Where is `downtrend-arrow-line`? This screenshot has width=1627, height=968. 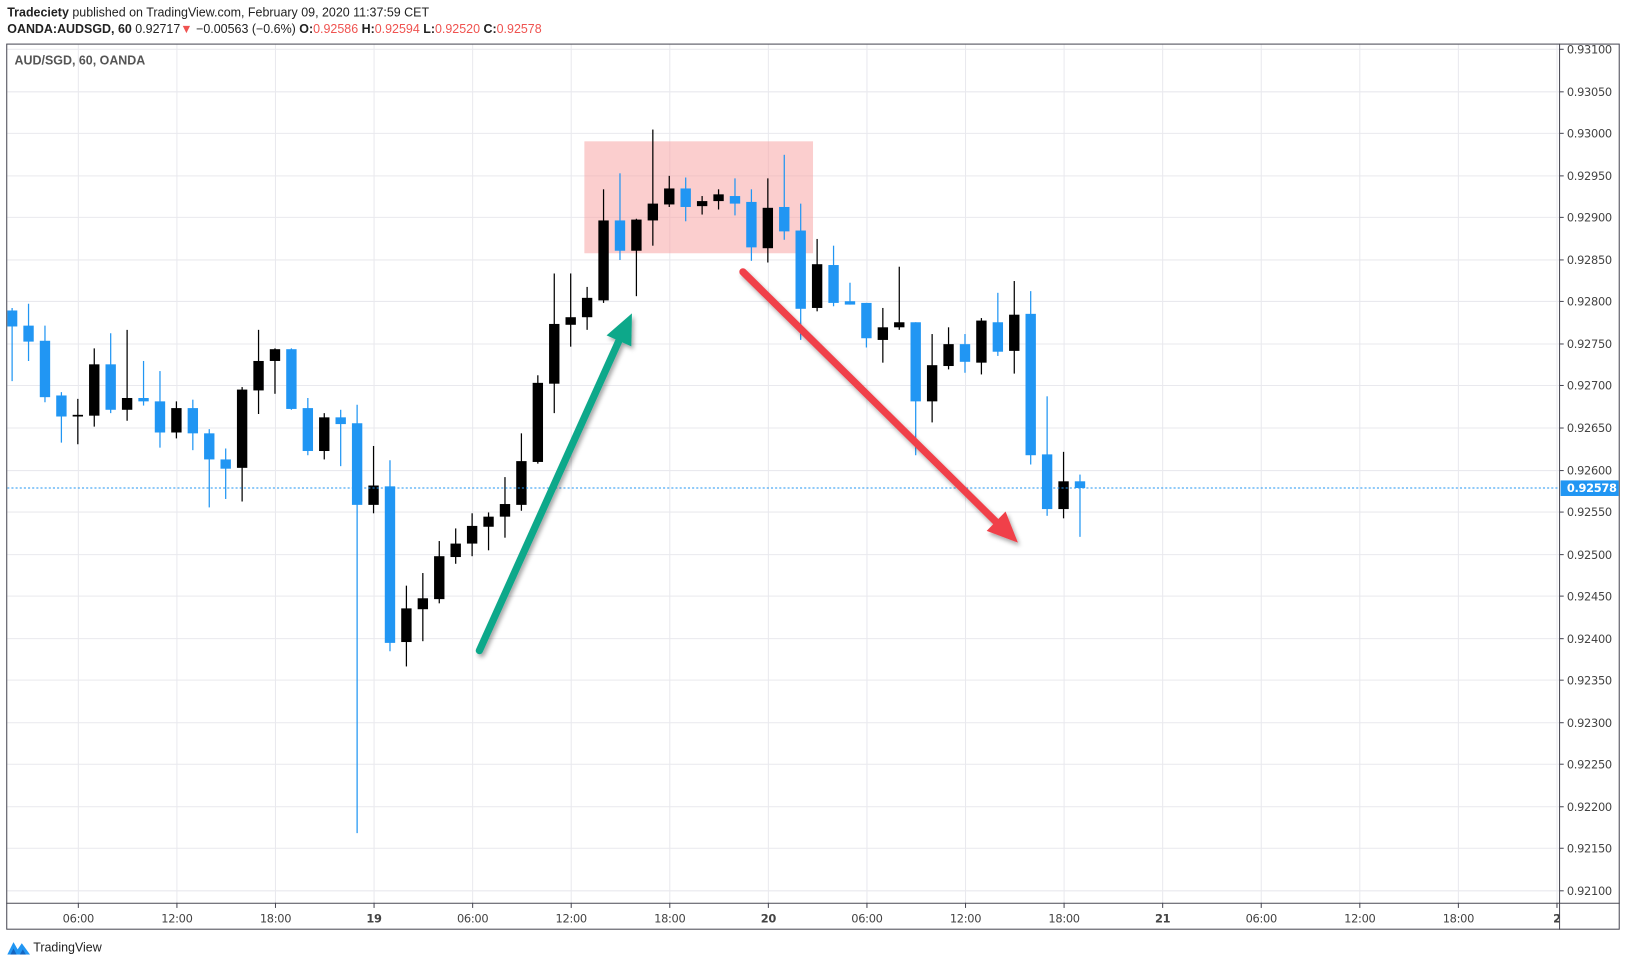
downtrend-arrow-line is located at coordinates (870, 398).